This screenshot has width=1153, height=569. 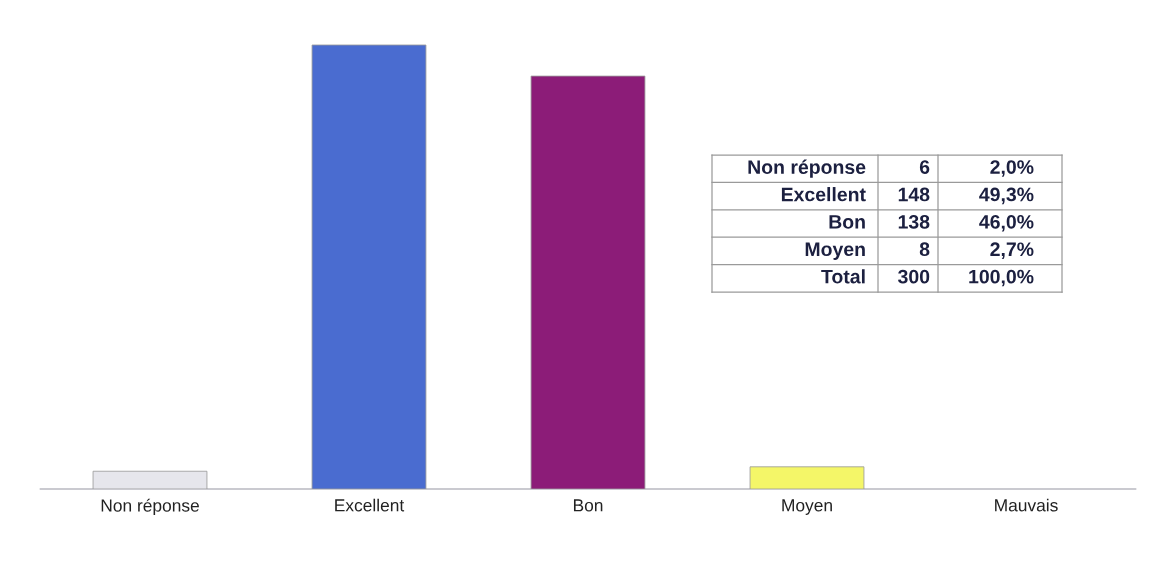 I want to click on x-tick-label: Moyen, so click(x=807, y=507).